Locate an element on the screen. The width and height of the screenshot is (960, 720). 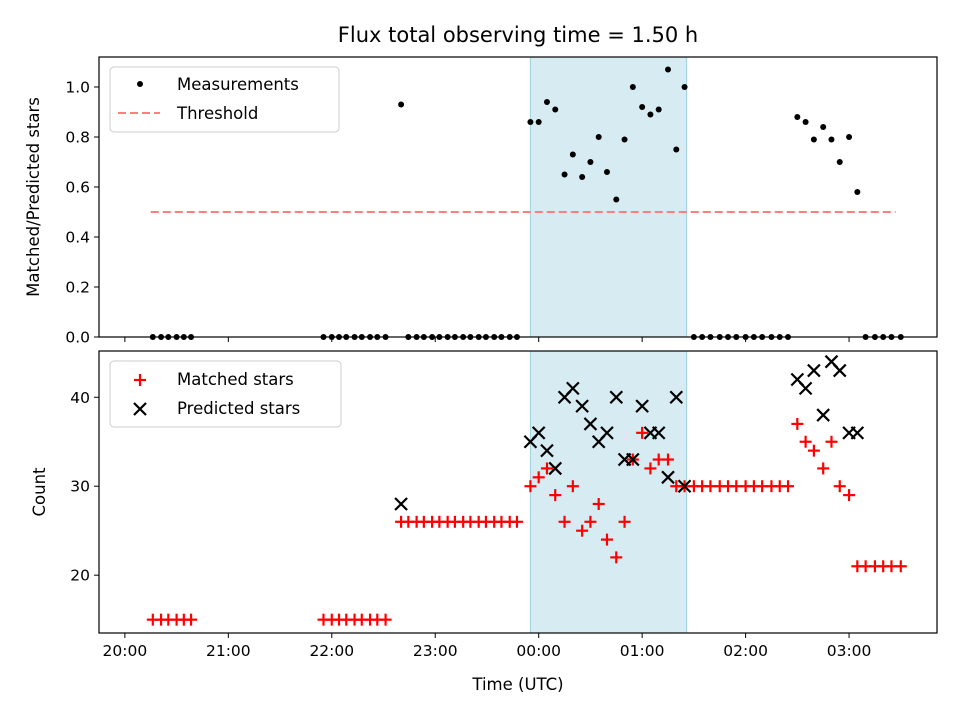
top-legend-box is located at coordinates (224, 99).